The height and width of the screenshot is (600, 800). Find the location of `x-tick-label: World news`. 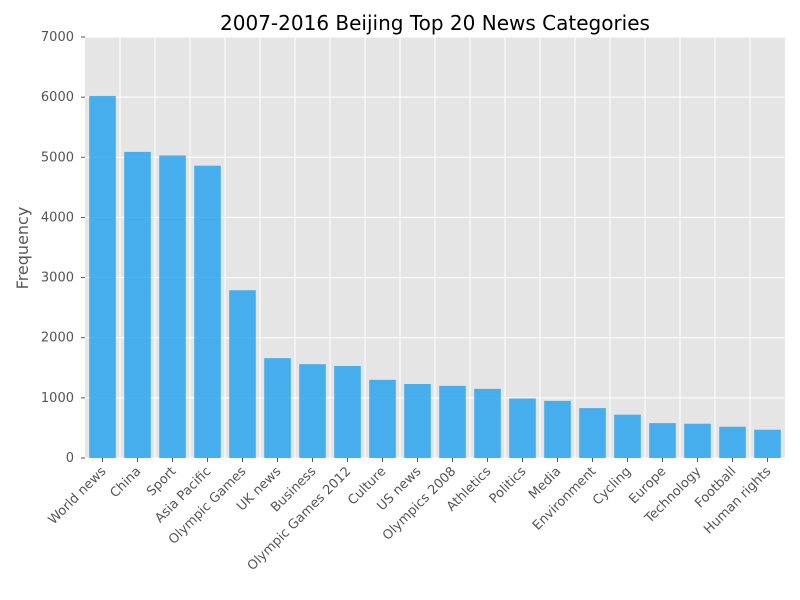

x-tick-label: World news is located at coordinates (78, 496).